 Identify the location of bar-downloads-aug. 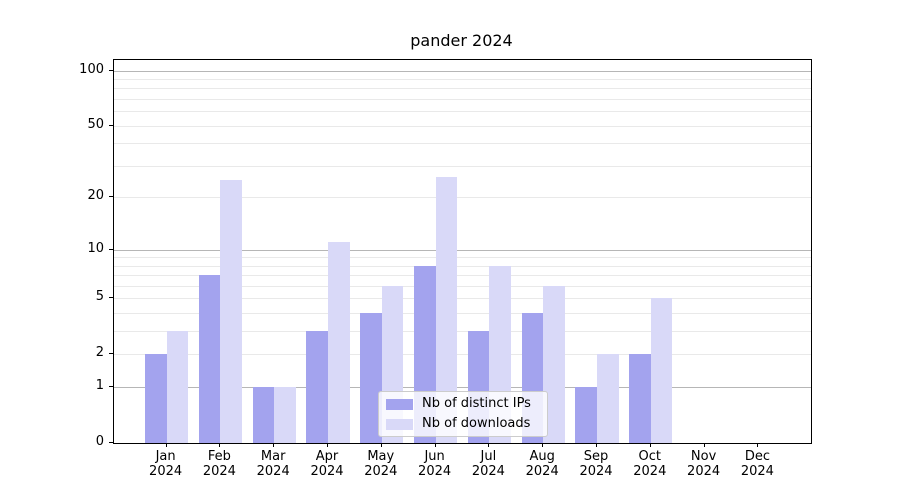
(554, 364).